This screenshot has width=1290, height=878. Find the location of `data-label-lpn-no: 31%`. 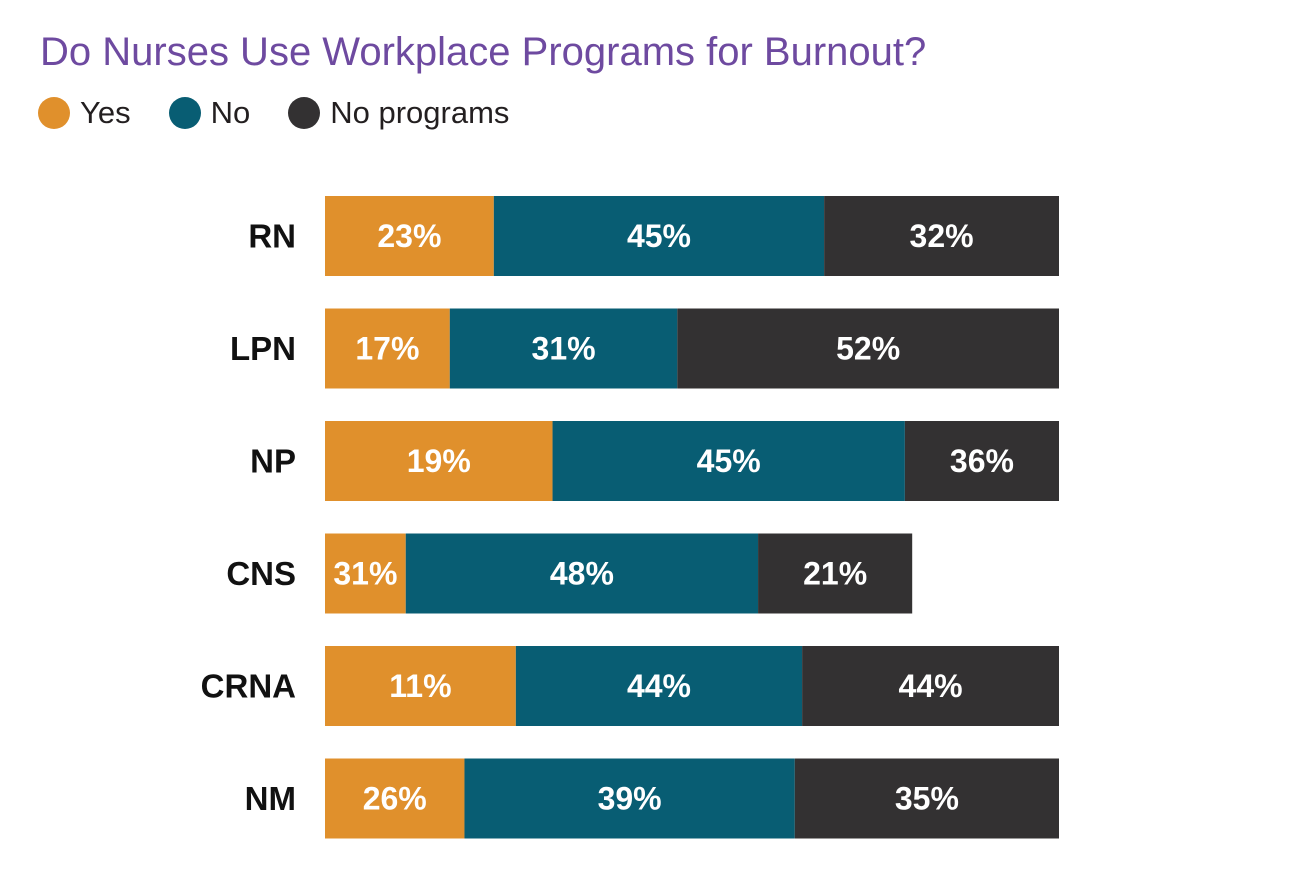

data-label-lpn-no: 31% is located at coordinates (564, 349).